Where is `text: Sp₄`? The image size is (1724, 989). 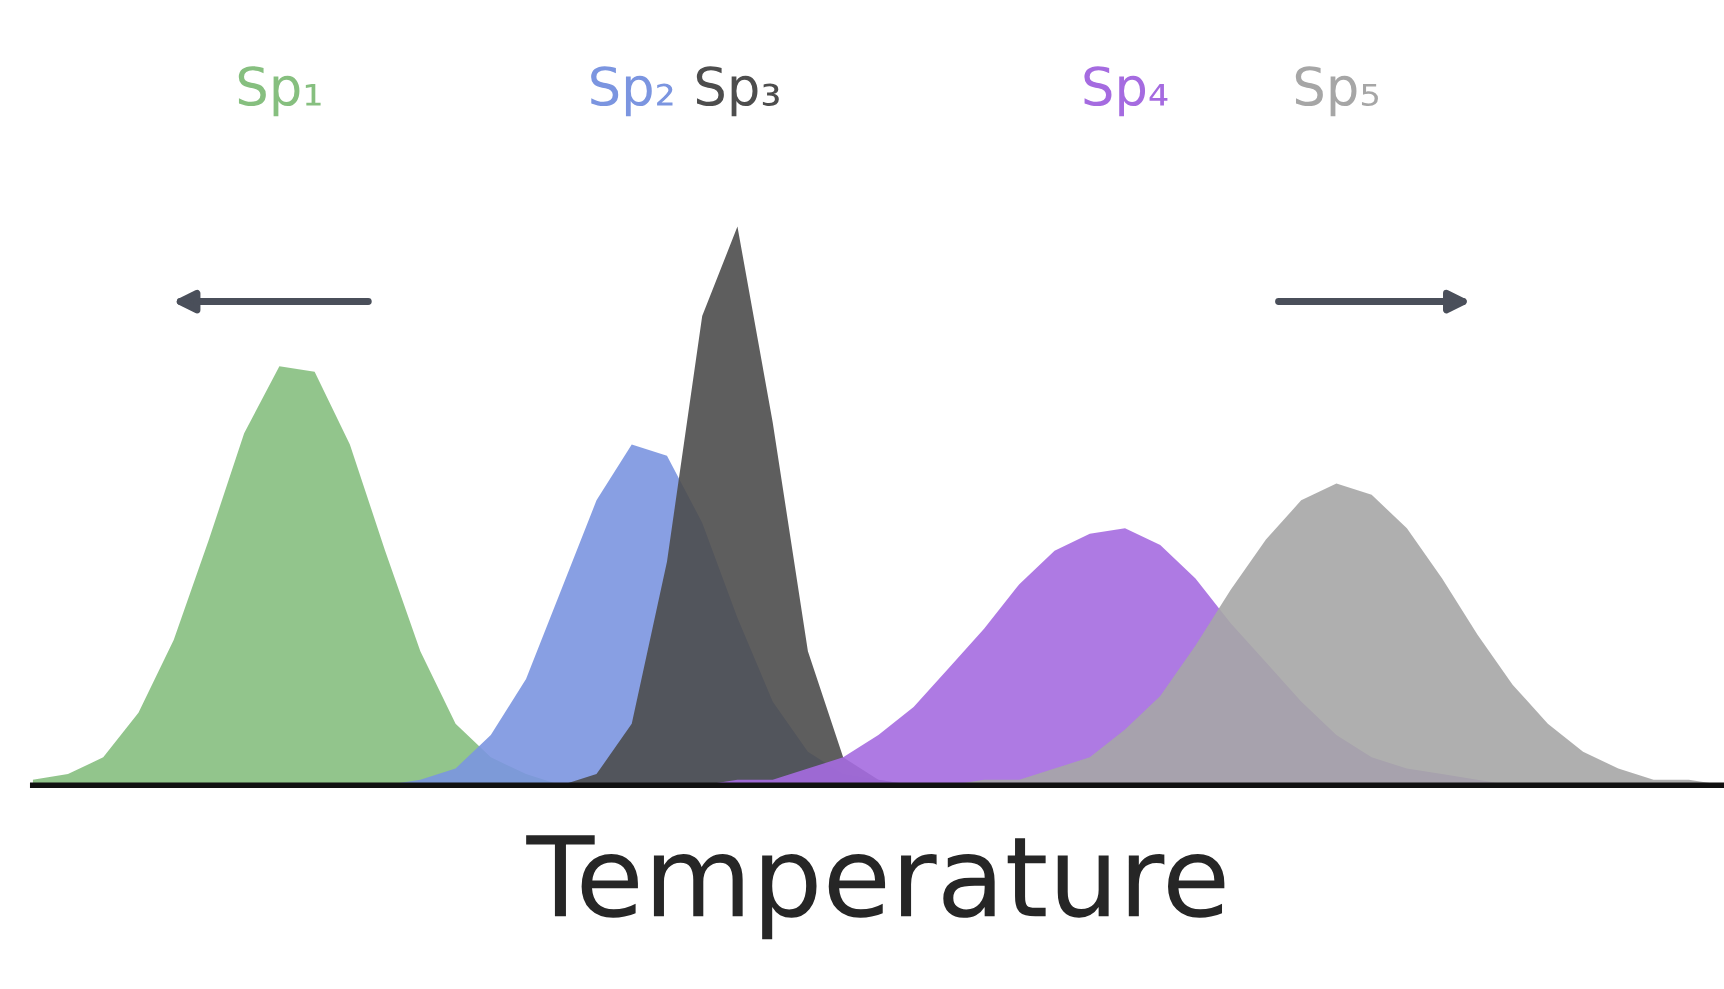 text: Sp₄ is located at coordinates (1126, 91).